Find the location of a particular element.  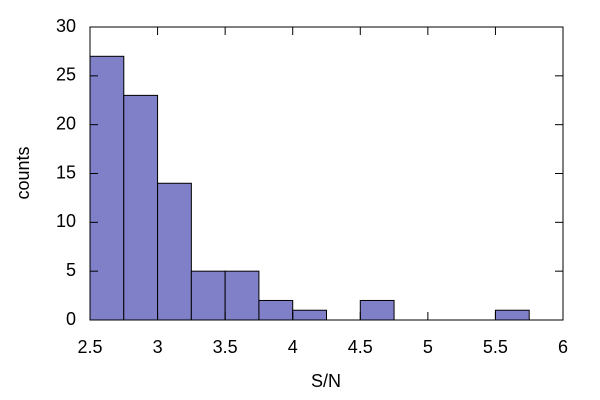

y-tick-label: 0 is located at coordinates (71, 319).